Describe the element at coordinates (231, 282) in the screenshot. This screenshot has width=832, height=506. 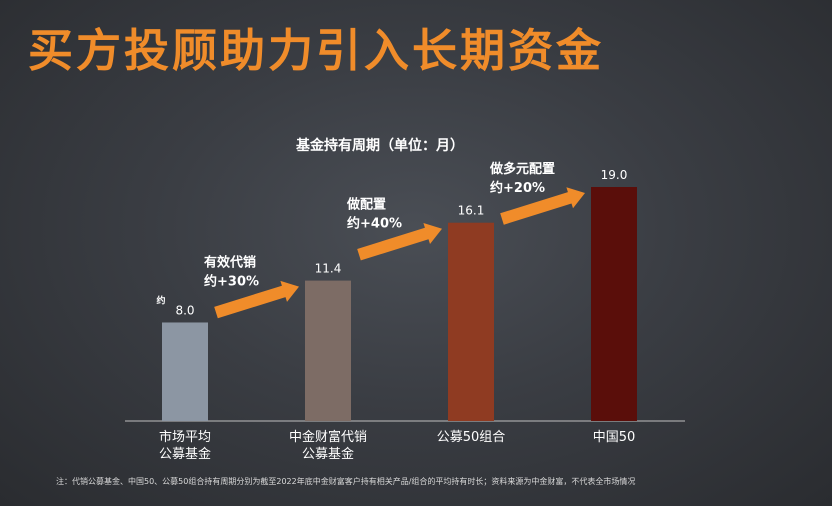
I see `annotation-text-1: 约+30%` at that location.